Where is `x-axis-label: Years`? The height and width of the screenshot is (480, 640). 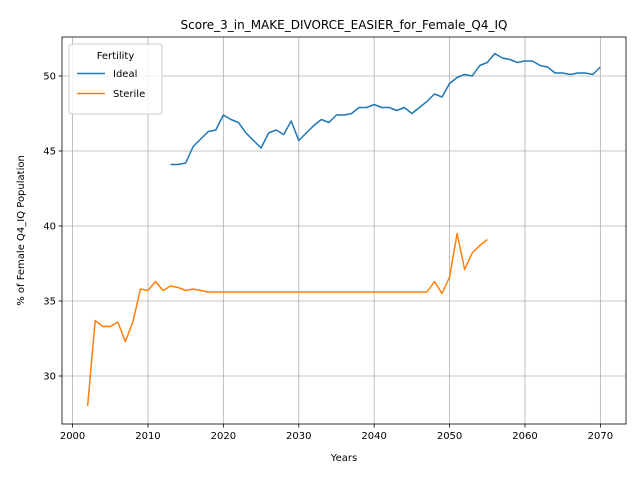
x-axis-label: Years is located at coordinates (343, 458).